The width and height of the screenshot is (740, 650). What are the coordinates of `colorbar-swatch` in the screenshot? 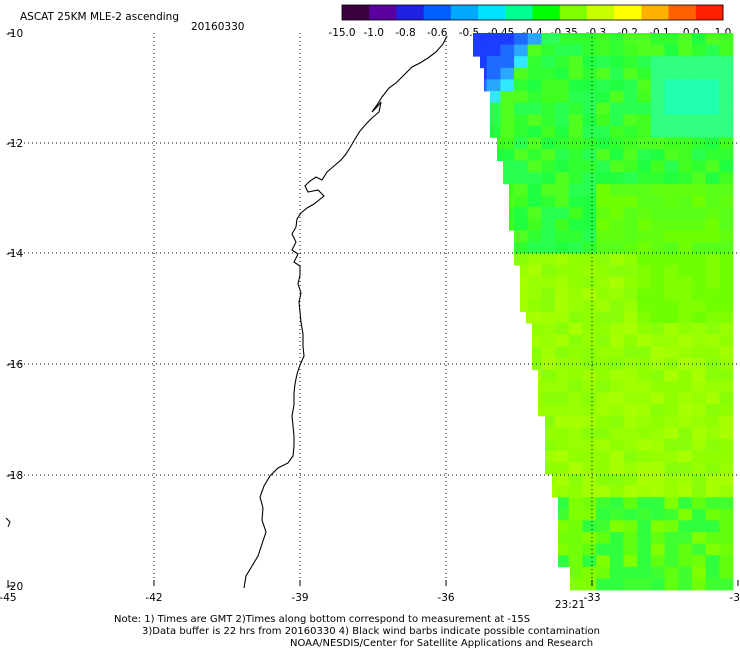 It's located at (546, 12).